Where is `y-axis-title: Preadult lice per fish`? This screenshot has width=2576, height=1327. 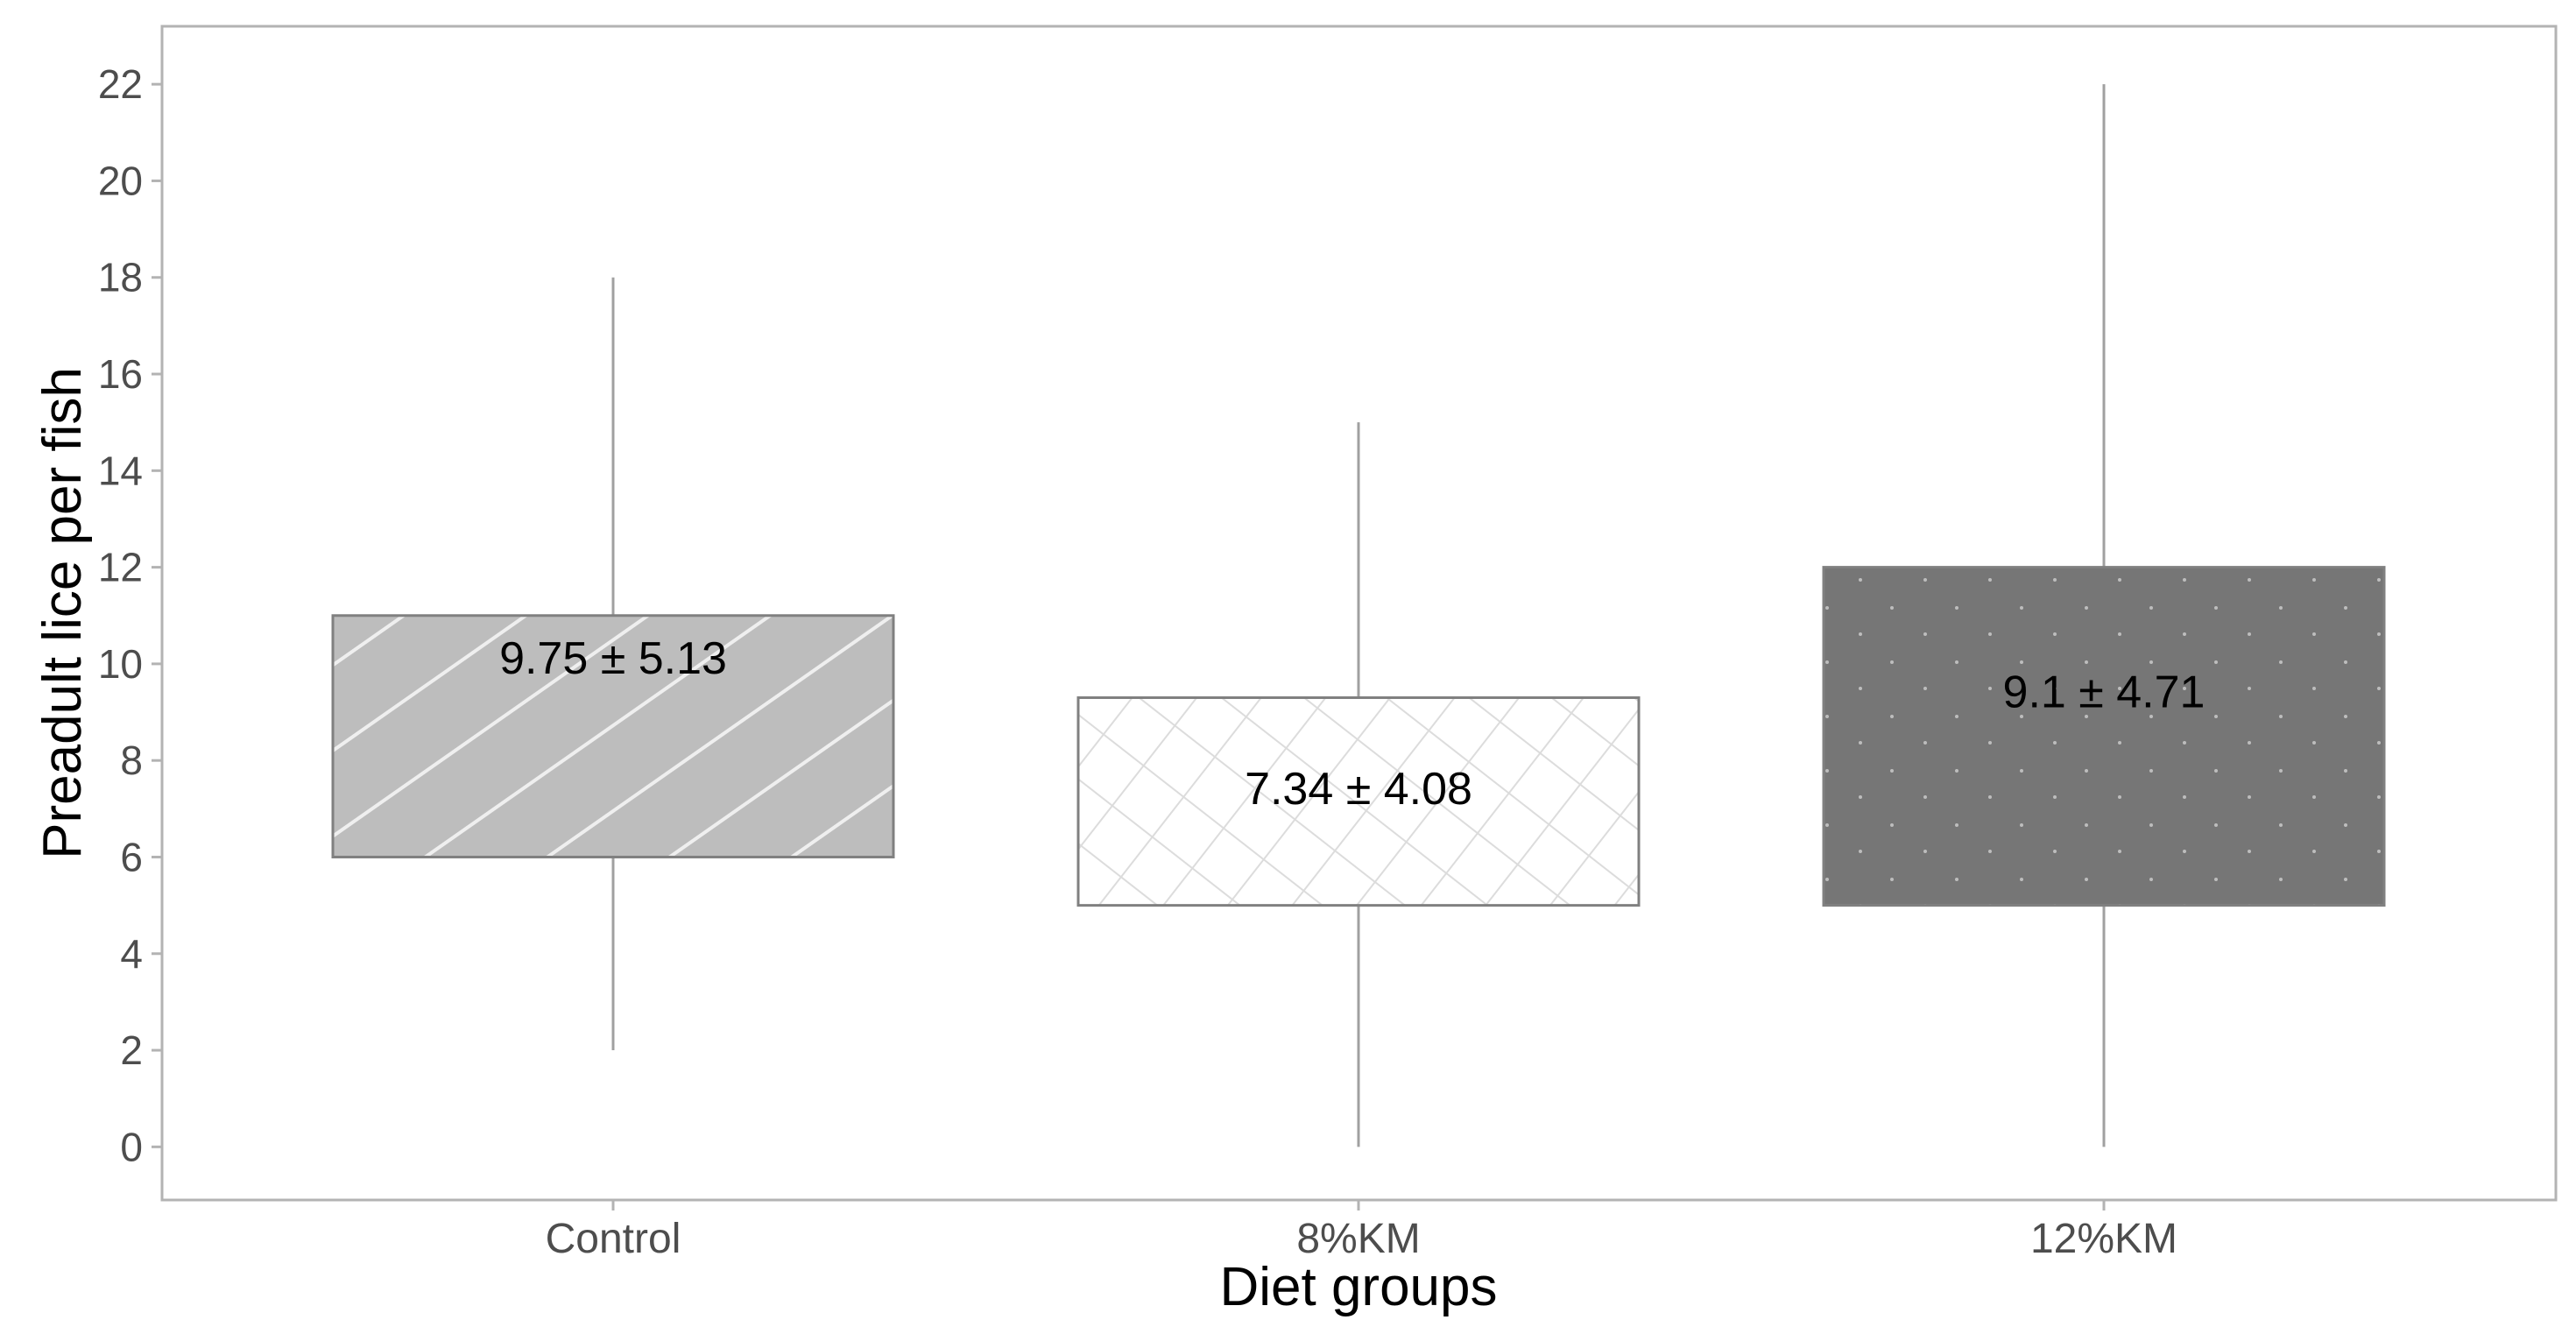
y-axis-title: Preadult lice per fish is located at coordinates (62, 613).